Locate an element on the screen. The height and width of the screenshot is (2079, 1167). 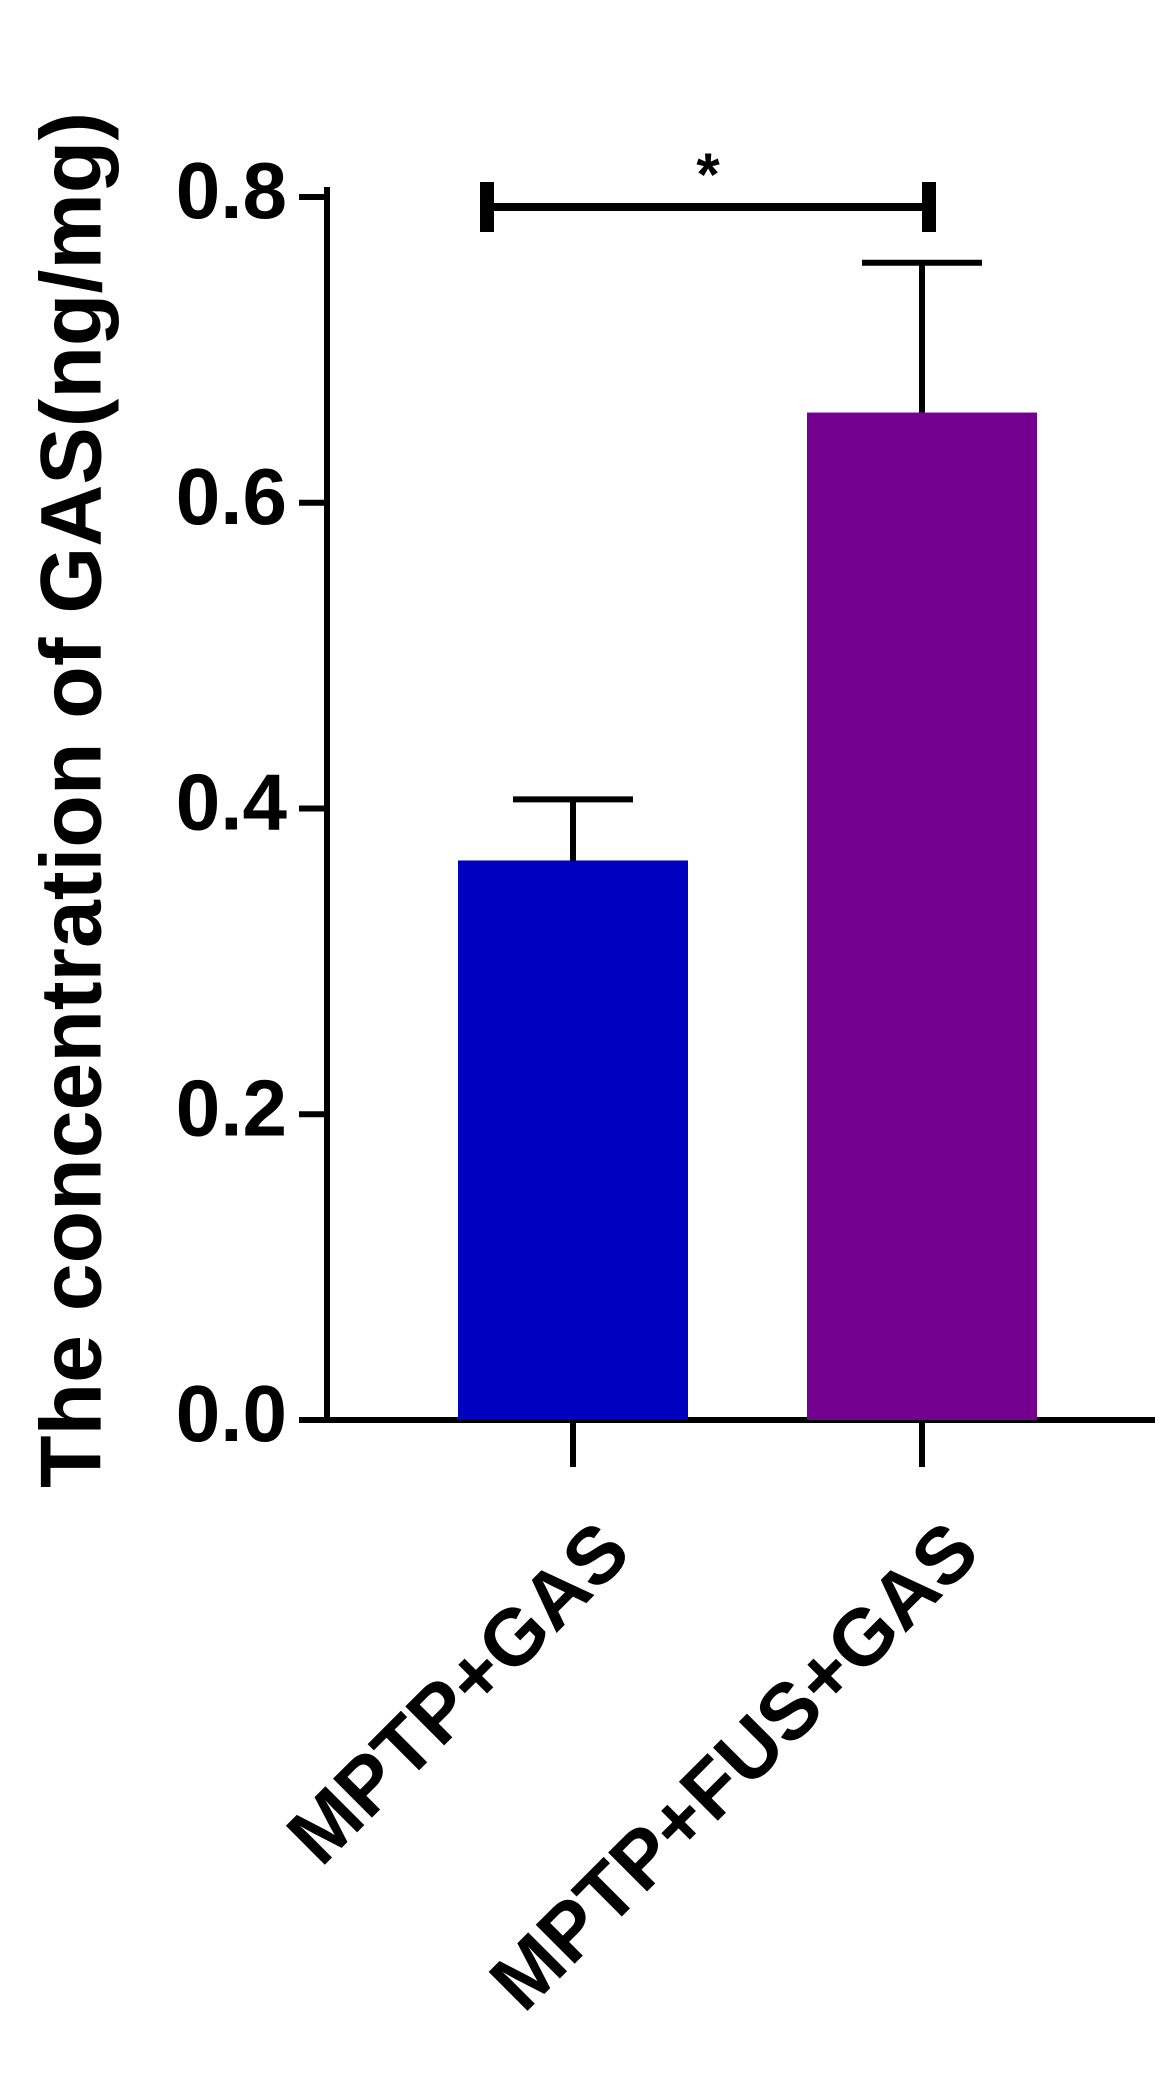
x-tick-label: MPTP+GAS is located at coordinates (458, 1693).